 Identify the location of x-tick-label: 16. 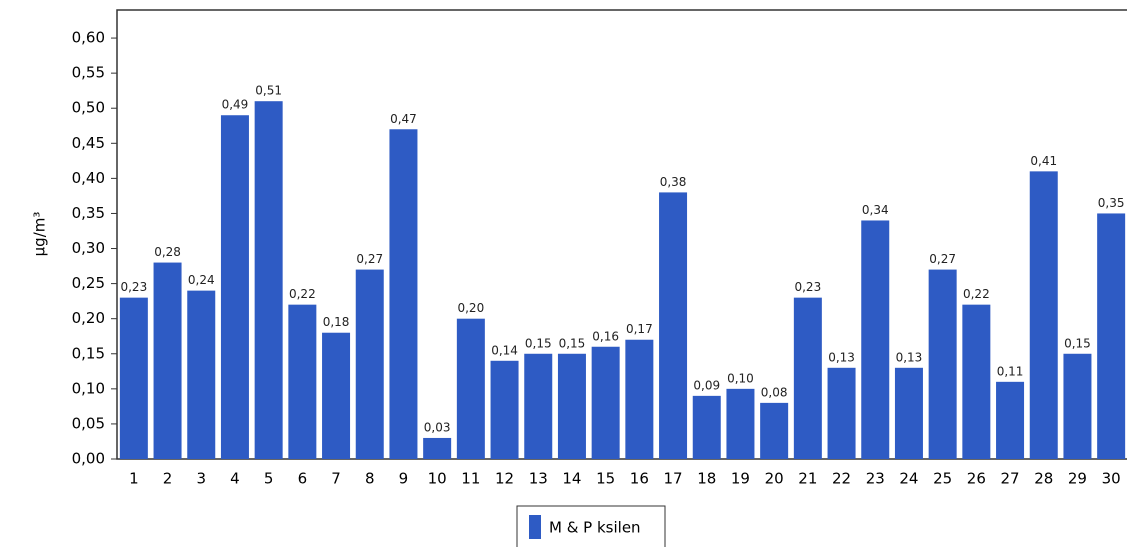
(639, 479).